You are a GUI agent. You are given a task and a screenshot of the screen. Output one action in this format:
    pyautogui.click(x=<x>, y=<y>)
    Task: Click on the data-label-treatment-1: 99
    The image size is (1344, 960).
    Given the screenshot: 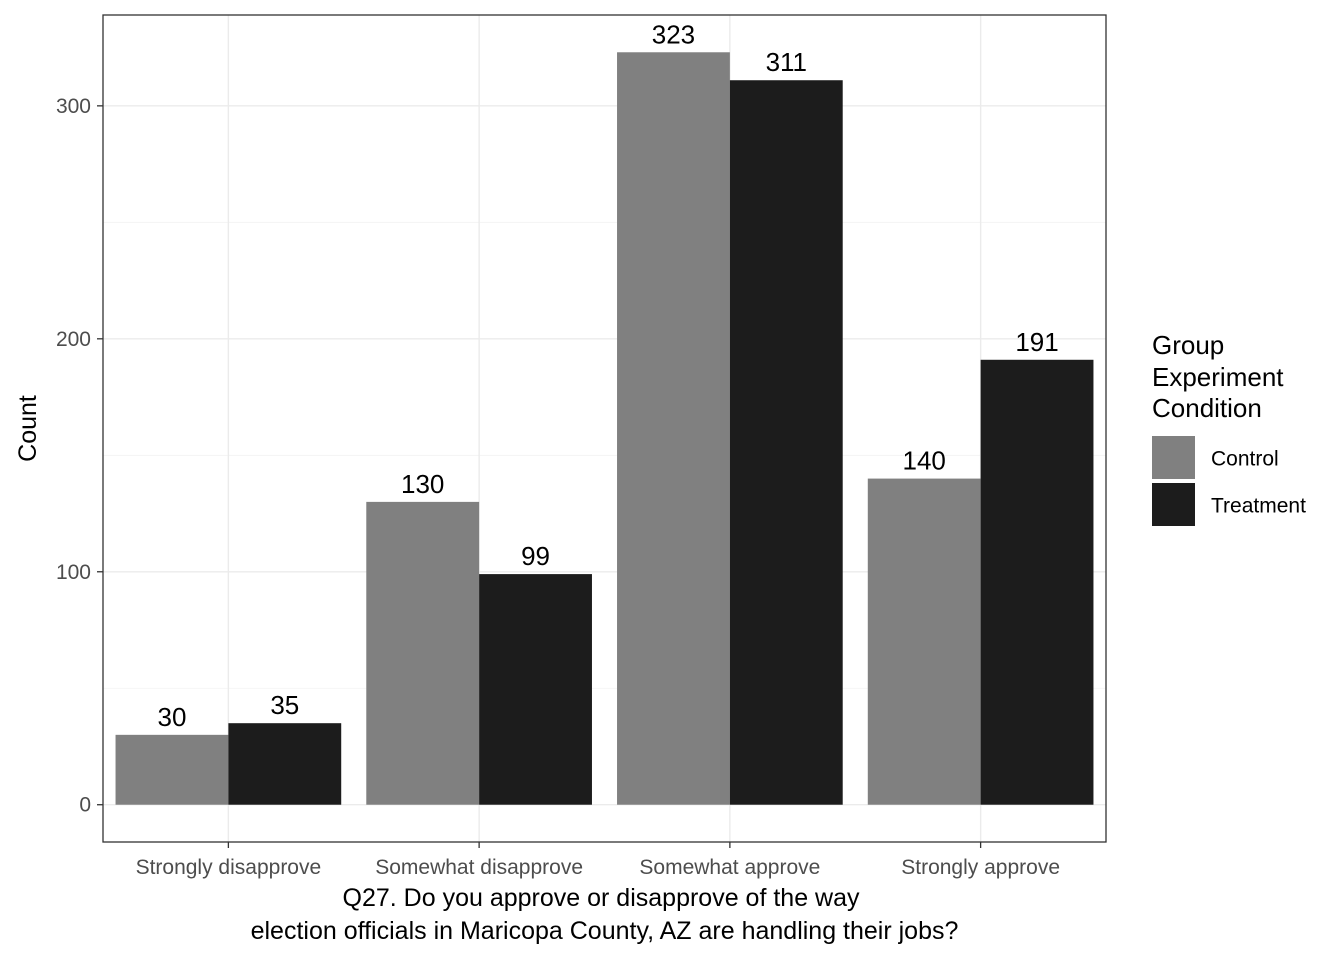 What is the action you would take?
    pyautogui.click(x=535, y=556)
    